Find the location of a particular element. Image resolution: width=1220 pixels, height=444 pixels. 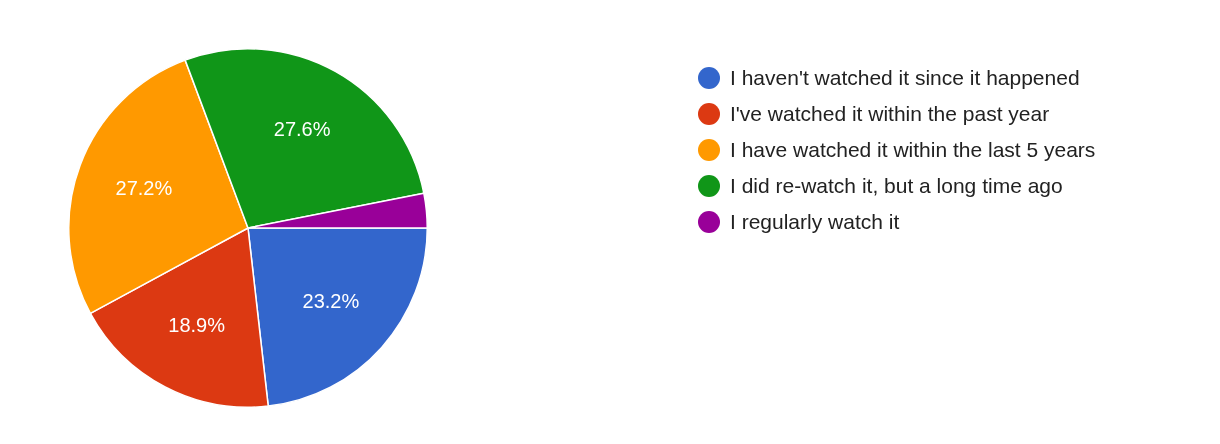

legend-label: I did re-watch it, but a long time ago is located at coordinates (896, 186).